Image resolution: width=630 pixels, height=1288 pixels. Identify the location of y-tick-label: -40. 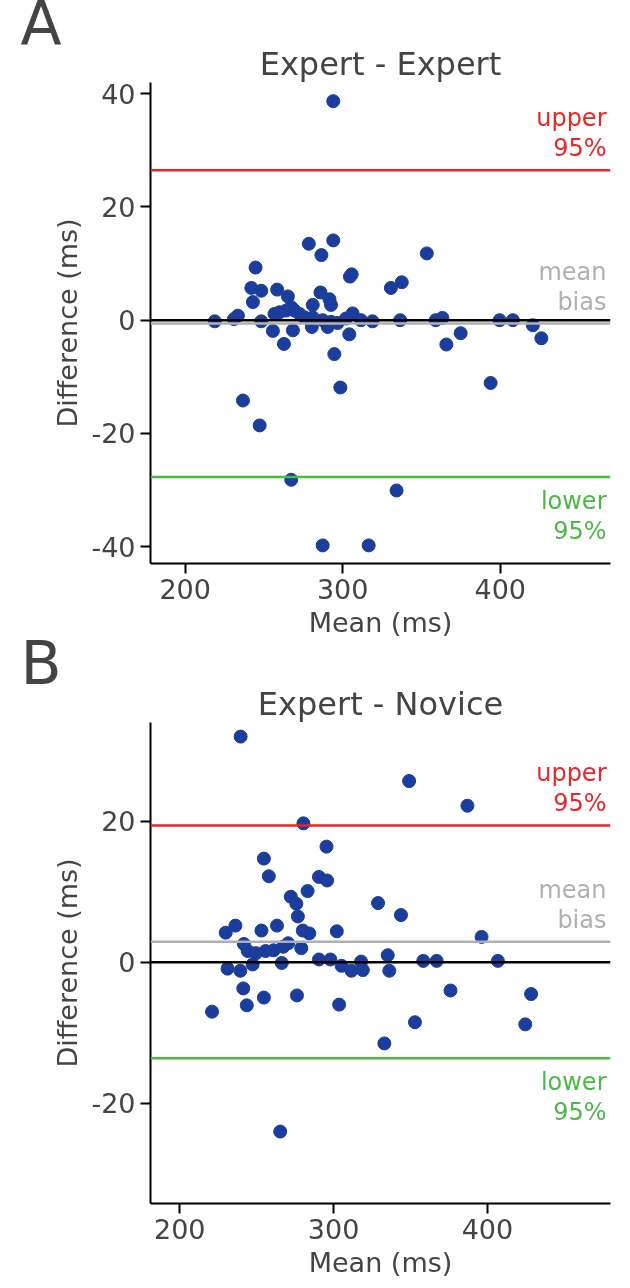
(113, 547).